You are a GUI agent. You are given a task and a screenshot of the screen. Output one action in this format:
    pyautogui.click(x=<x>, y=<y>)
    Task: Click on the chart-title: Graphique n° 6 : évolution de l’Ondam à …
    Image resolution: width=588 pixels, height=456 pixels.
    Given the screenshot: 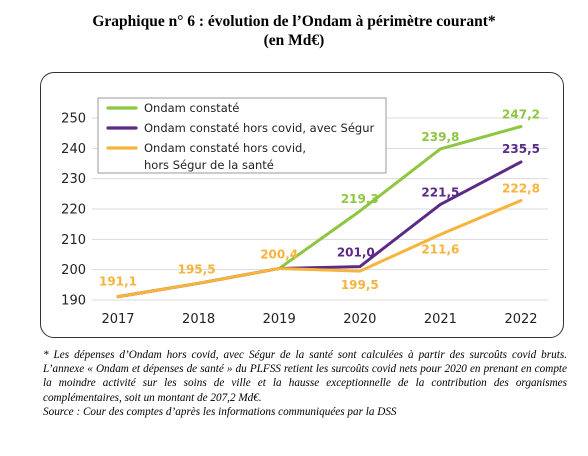 What is the action you would take?
    pyautogui.click(x=294, y=31)
    